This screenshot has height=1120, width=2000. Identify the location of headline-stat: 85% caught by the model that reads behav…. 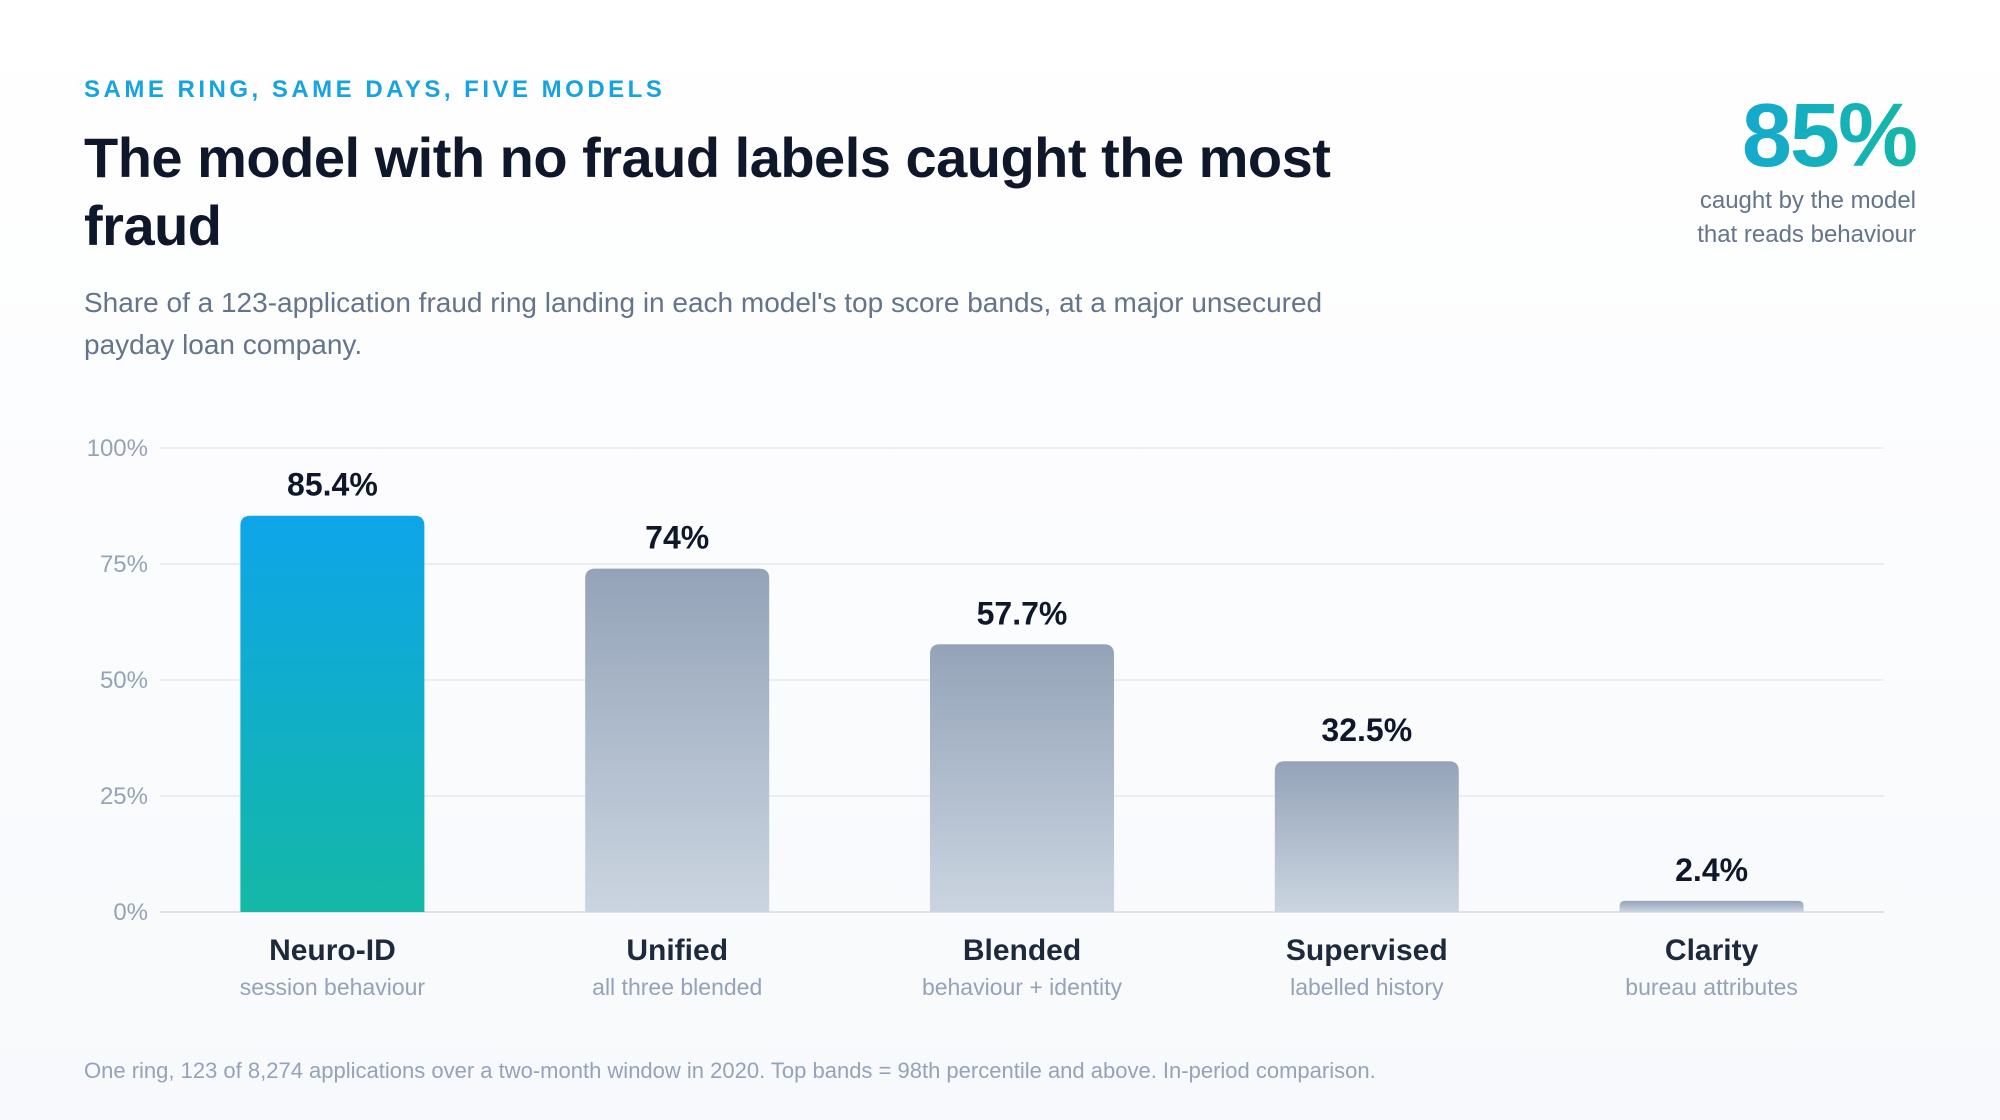
(1787, 170).